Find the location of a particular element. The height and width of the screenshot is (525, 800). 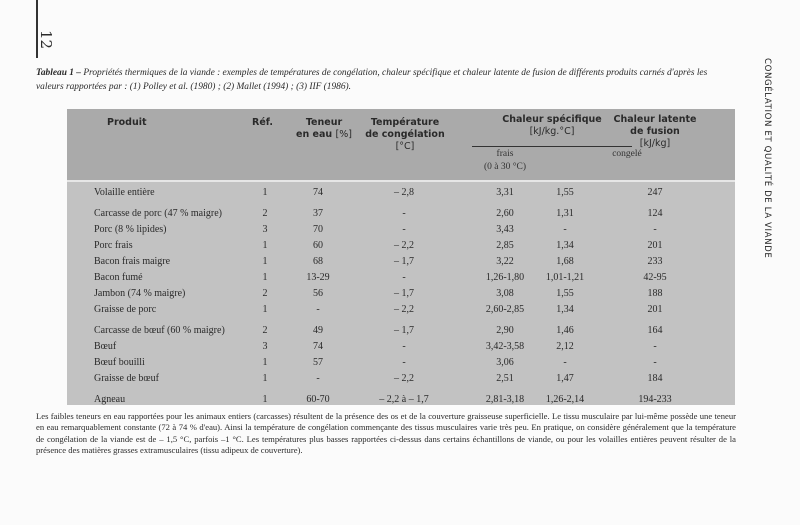

table-row: Volaille entière 1 74 – 2,8 3,31 1,55 247 is located at coordinates (401, 192).